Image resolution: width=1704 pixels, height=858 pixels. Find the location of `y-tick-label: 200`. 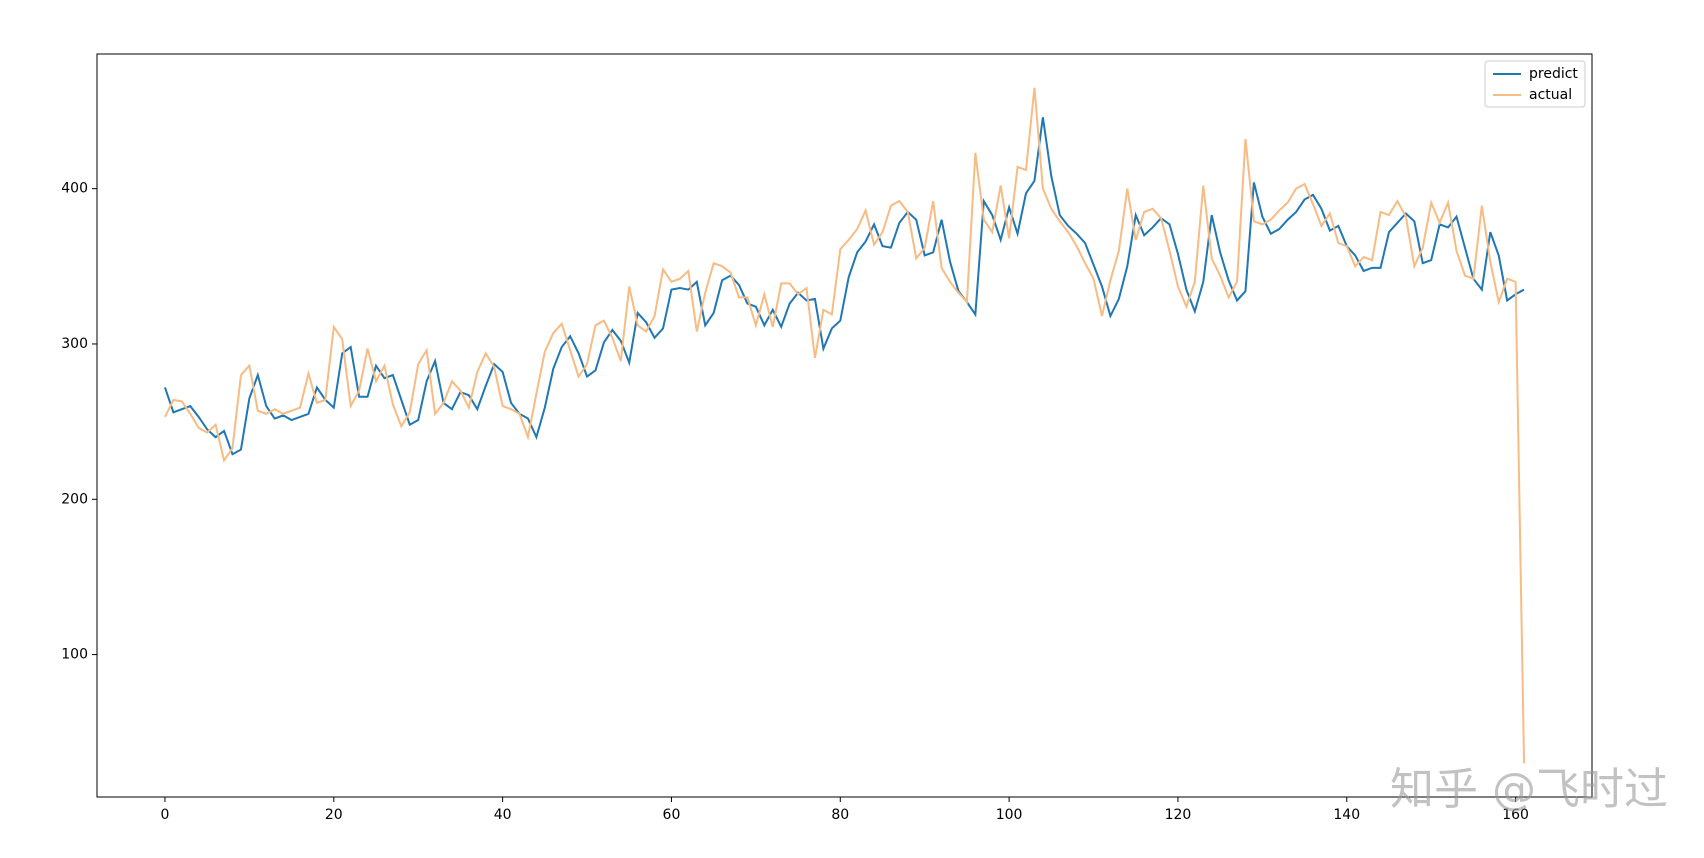

y-tick-label: 200 is located at coordinates (74, 499).